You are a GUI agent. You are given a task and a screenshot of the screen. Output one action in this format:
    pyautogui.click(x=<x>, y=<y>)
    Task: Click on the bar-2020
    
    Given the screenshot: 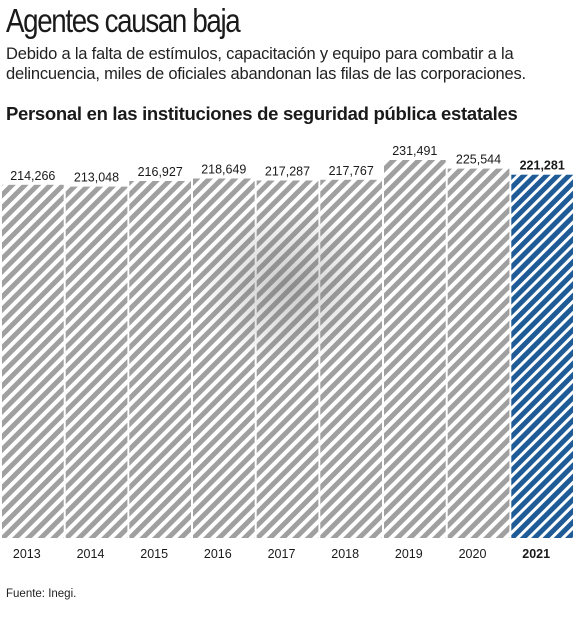 What is the action you would take?
    pyautogui.click(x=478, y=353)
    